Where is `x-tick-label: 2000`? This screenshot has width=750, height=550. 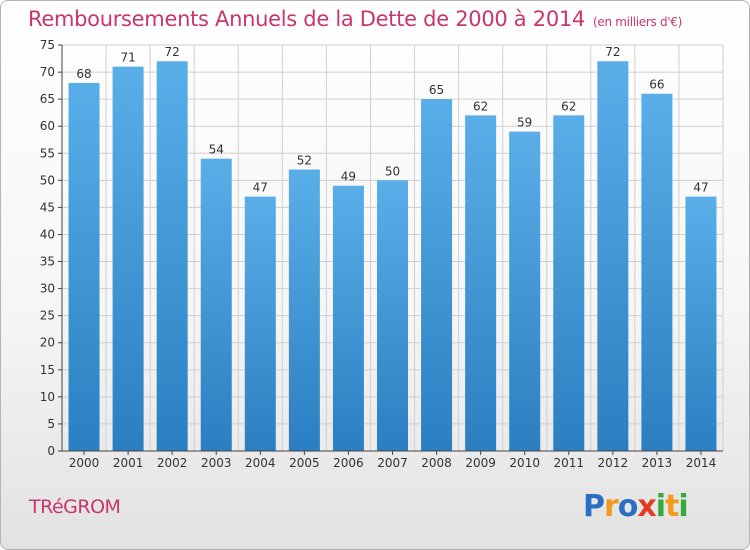
x-tick-label: 2000 is located at coordinates (84, 463).